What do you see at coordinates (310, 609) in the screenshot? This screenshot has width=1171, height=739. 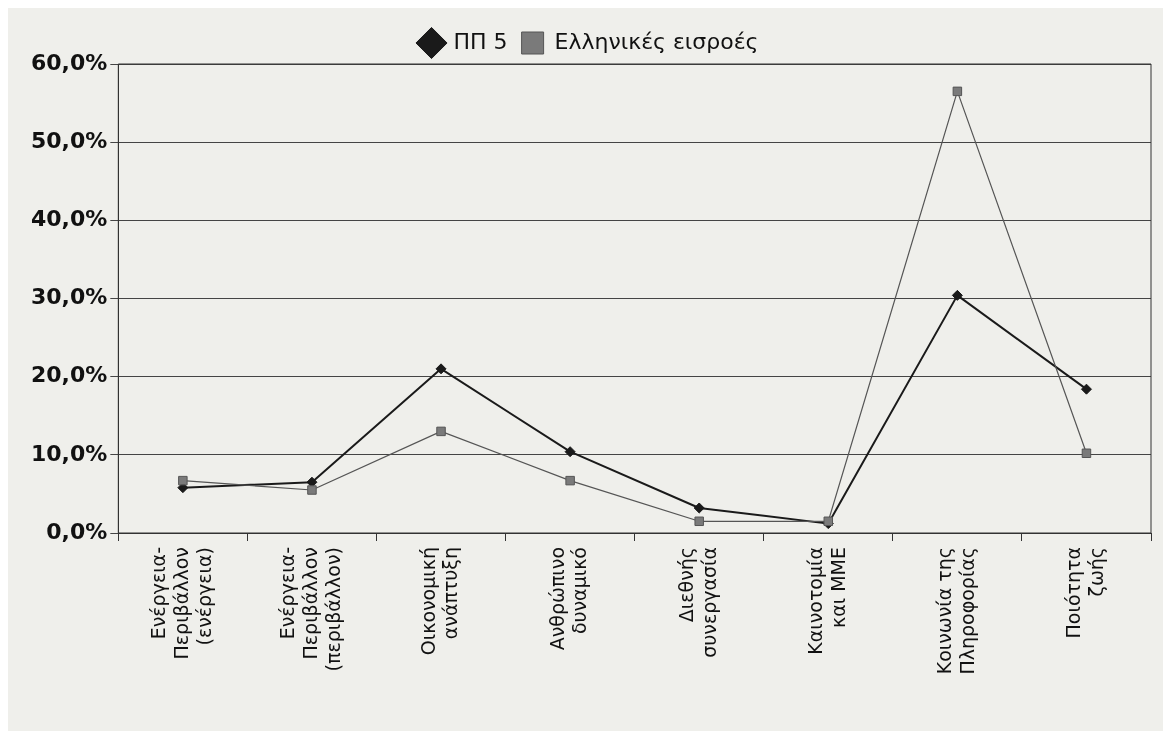 I see `x-tick-label: Ενέργεια- Περιβάλλον (περιβάλλον)` at bounding box center [310, 609].